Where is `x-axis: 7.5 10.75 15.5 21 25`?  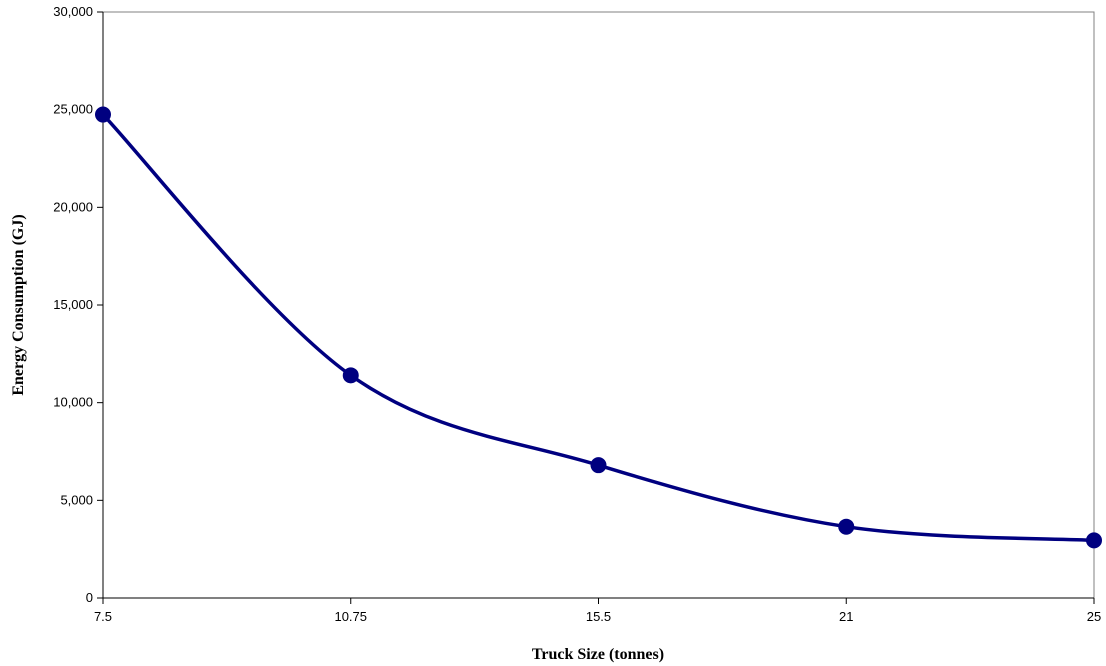 x-axis: 7.5 10.75 15.5 21 25 is located at coordinates (597, 610).